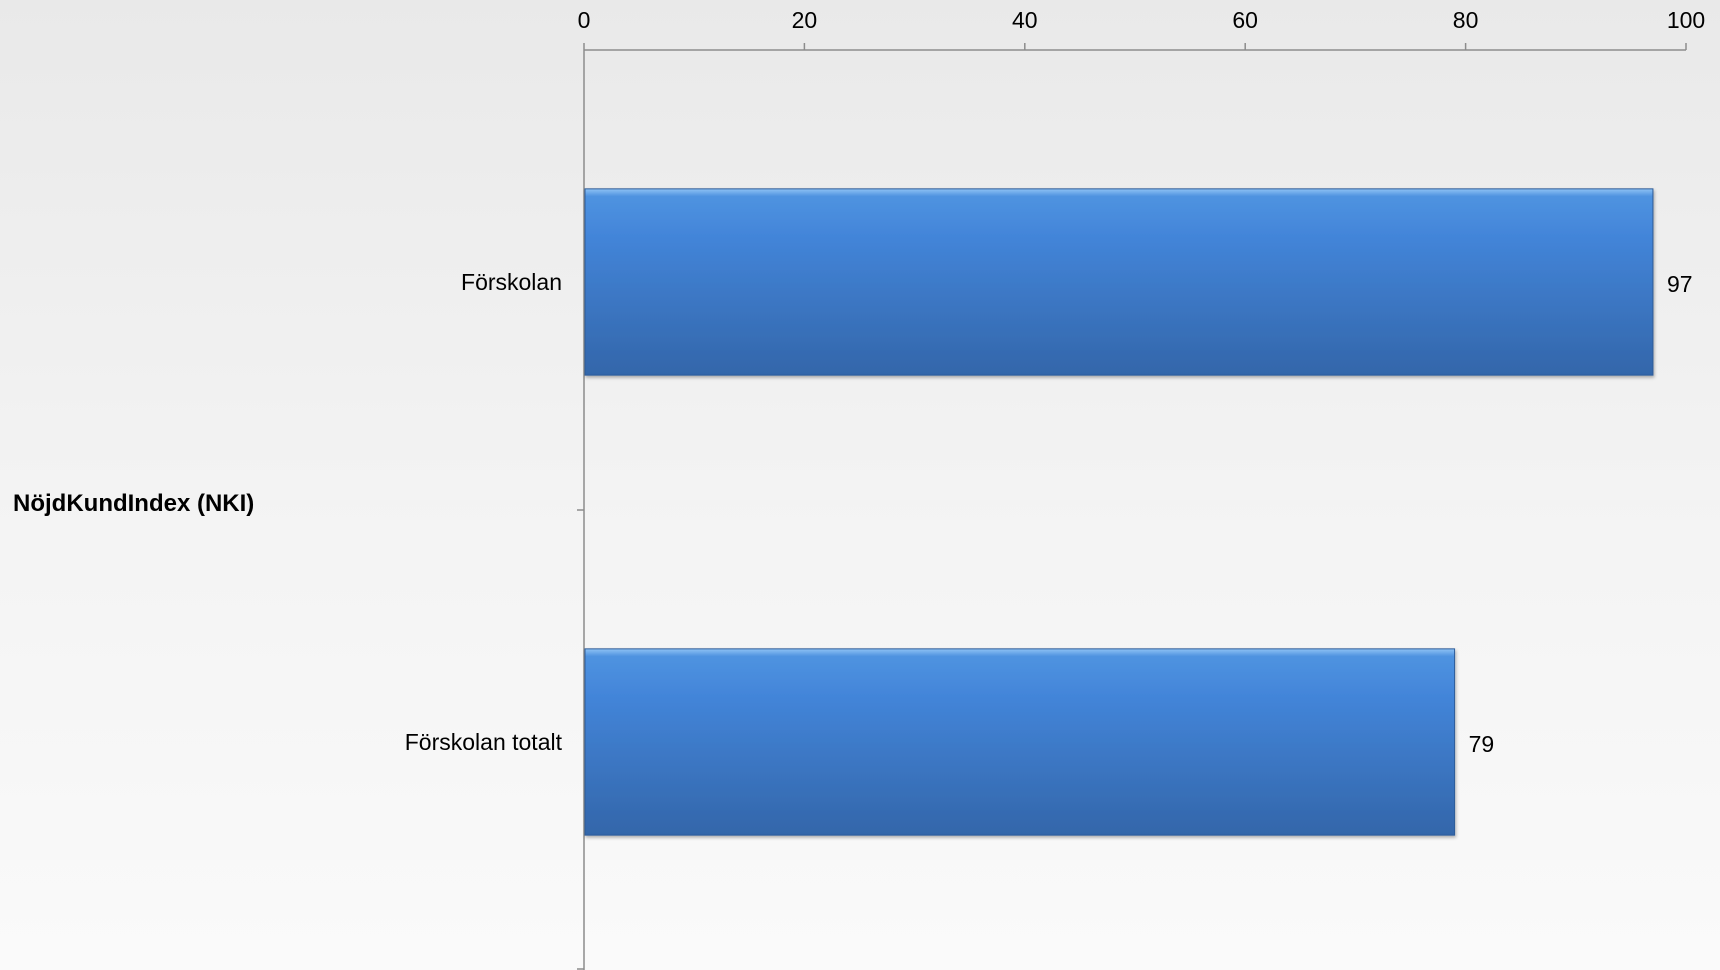 This screenshot has height=970, width=1720. What do you see at coordinates (1466, 20) in the screenshot?
I see `x-tick-label: 80` at bounding box center [1466, 20].